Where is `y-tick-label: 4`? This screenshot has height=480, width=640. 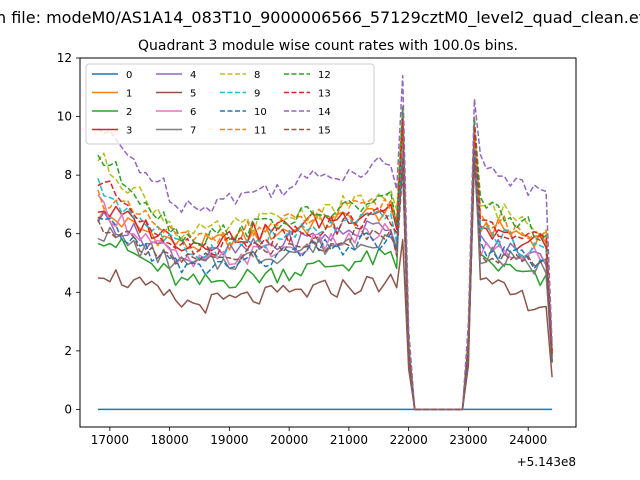
y-tick-label: 4 is located at coordinates (68, 292).